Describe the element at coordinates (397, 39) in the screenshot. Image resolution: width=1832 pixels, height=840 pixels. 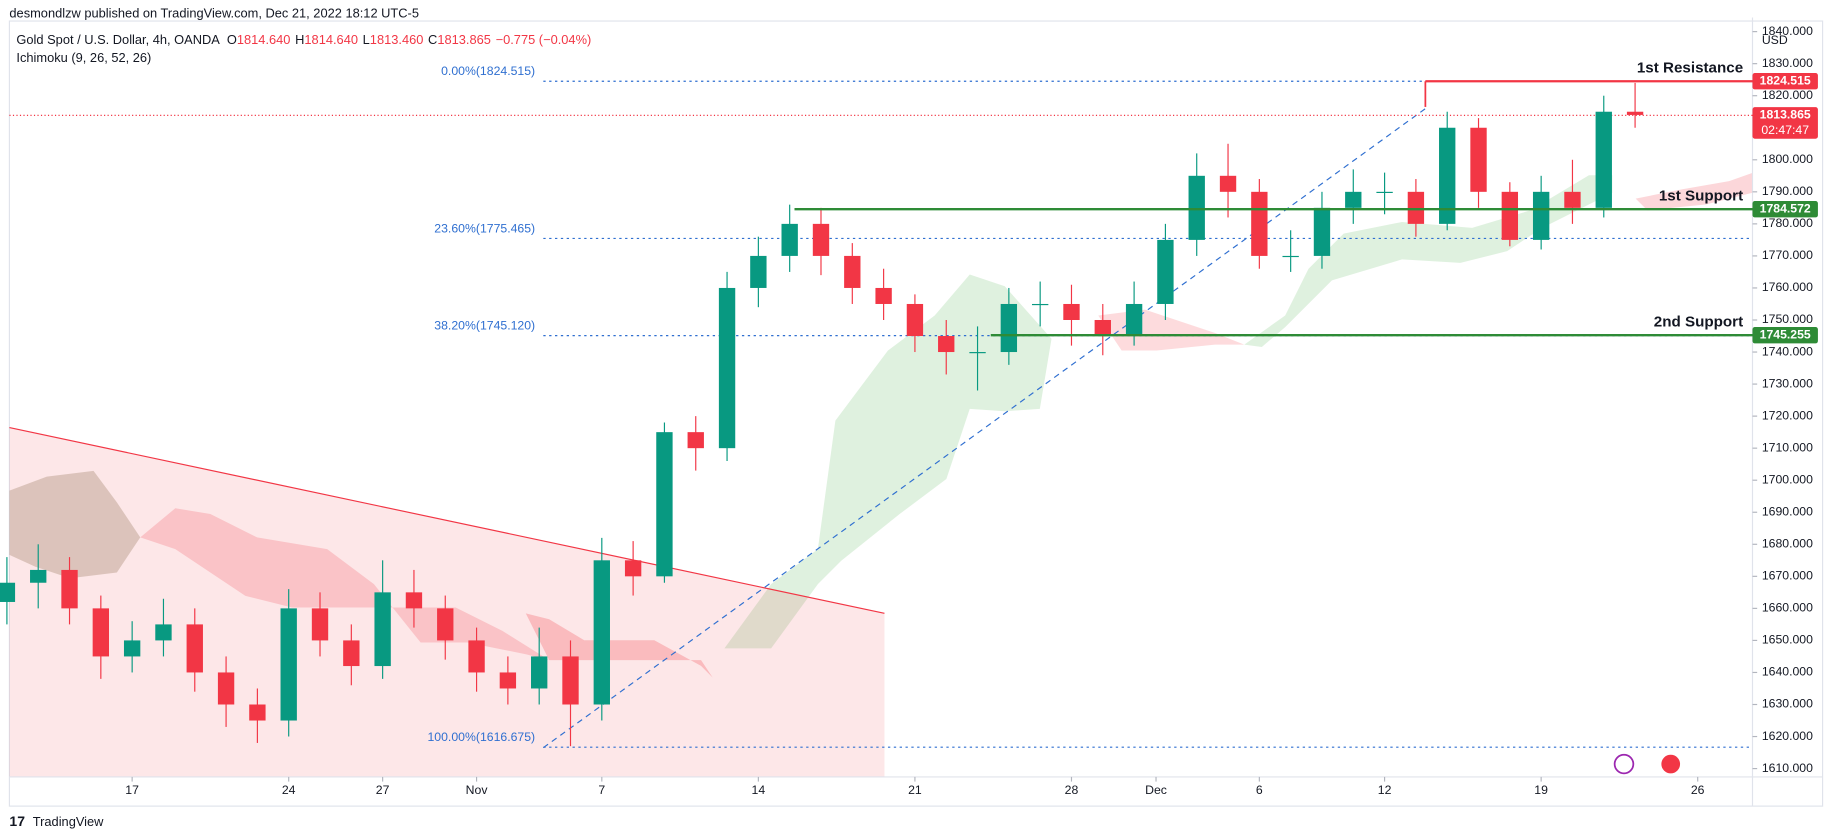
I see `ohlc-value: 1813.460` at that location.